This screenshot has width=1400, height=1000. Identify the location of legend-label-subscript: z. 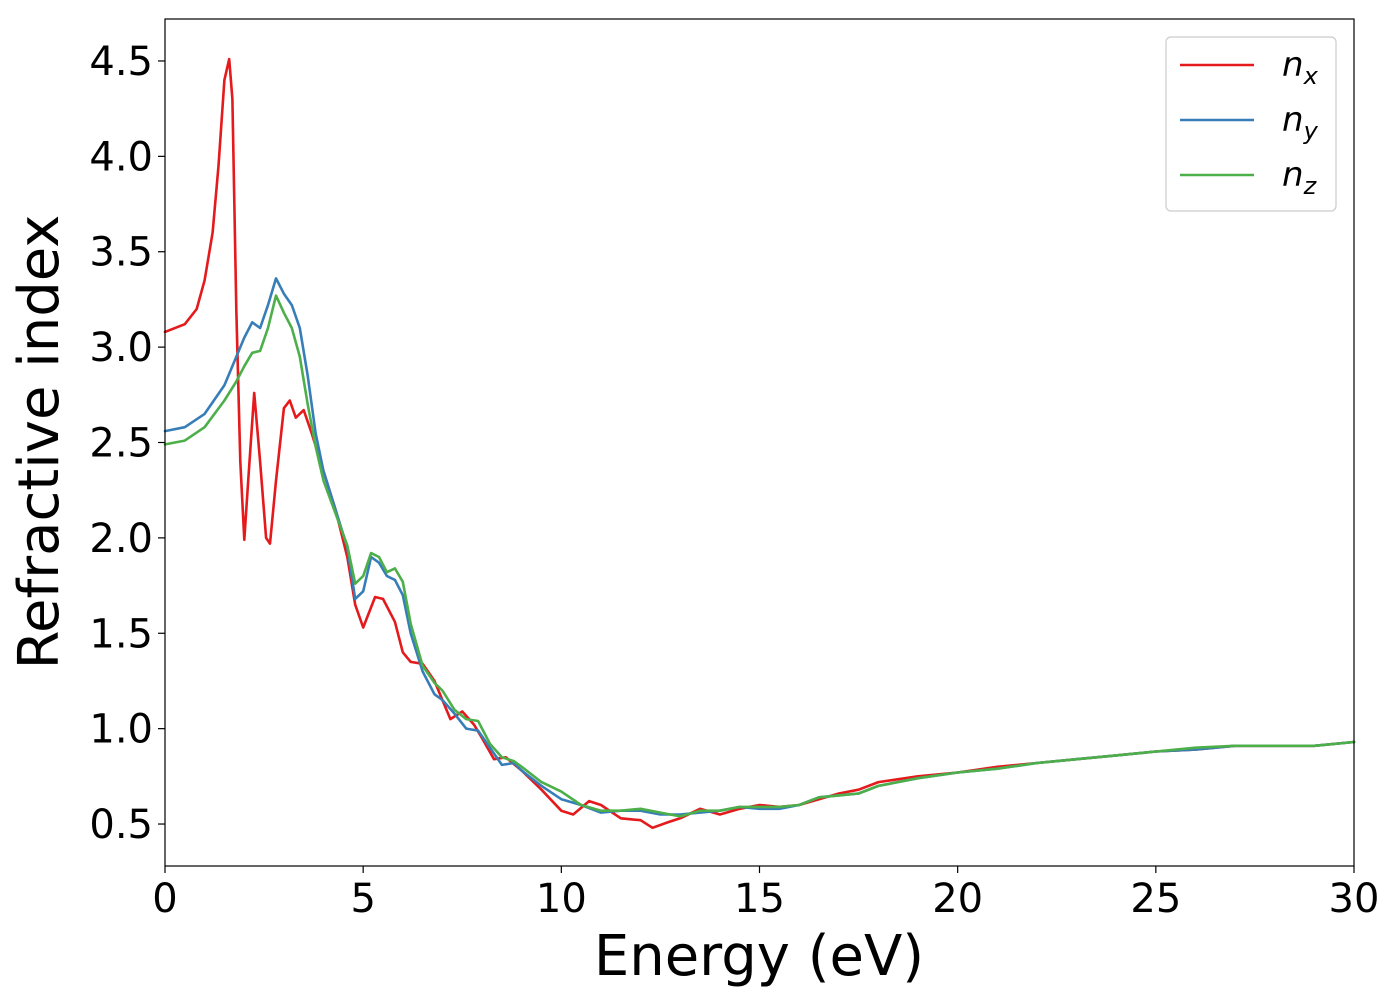
(1310, 186).